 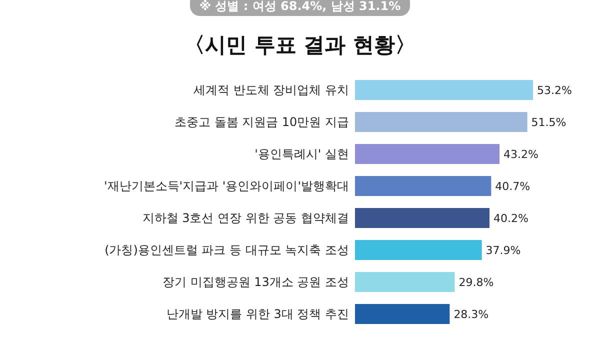 What do you see at coordinates (554, 90) in the screenshot?
I see `data-label: 53.2%` at bounding box center [554, 90].